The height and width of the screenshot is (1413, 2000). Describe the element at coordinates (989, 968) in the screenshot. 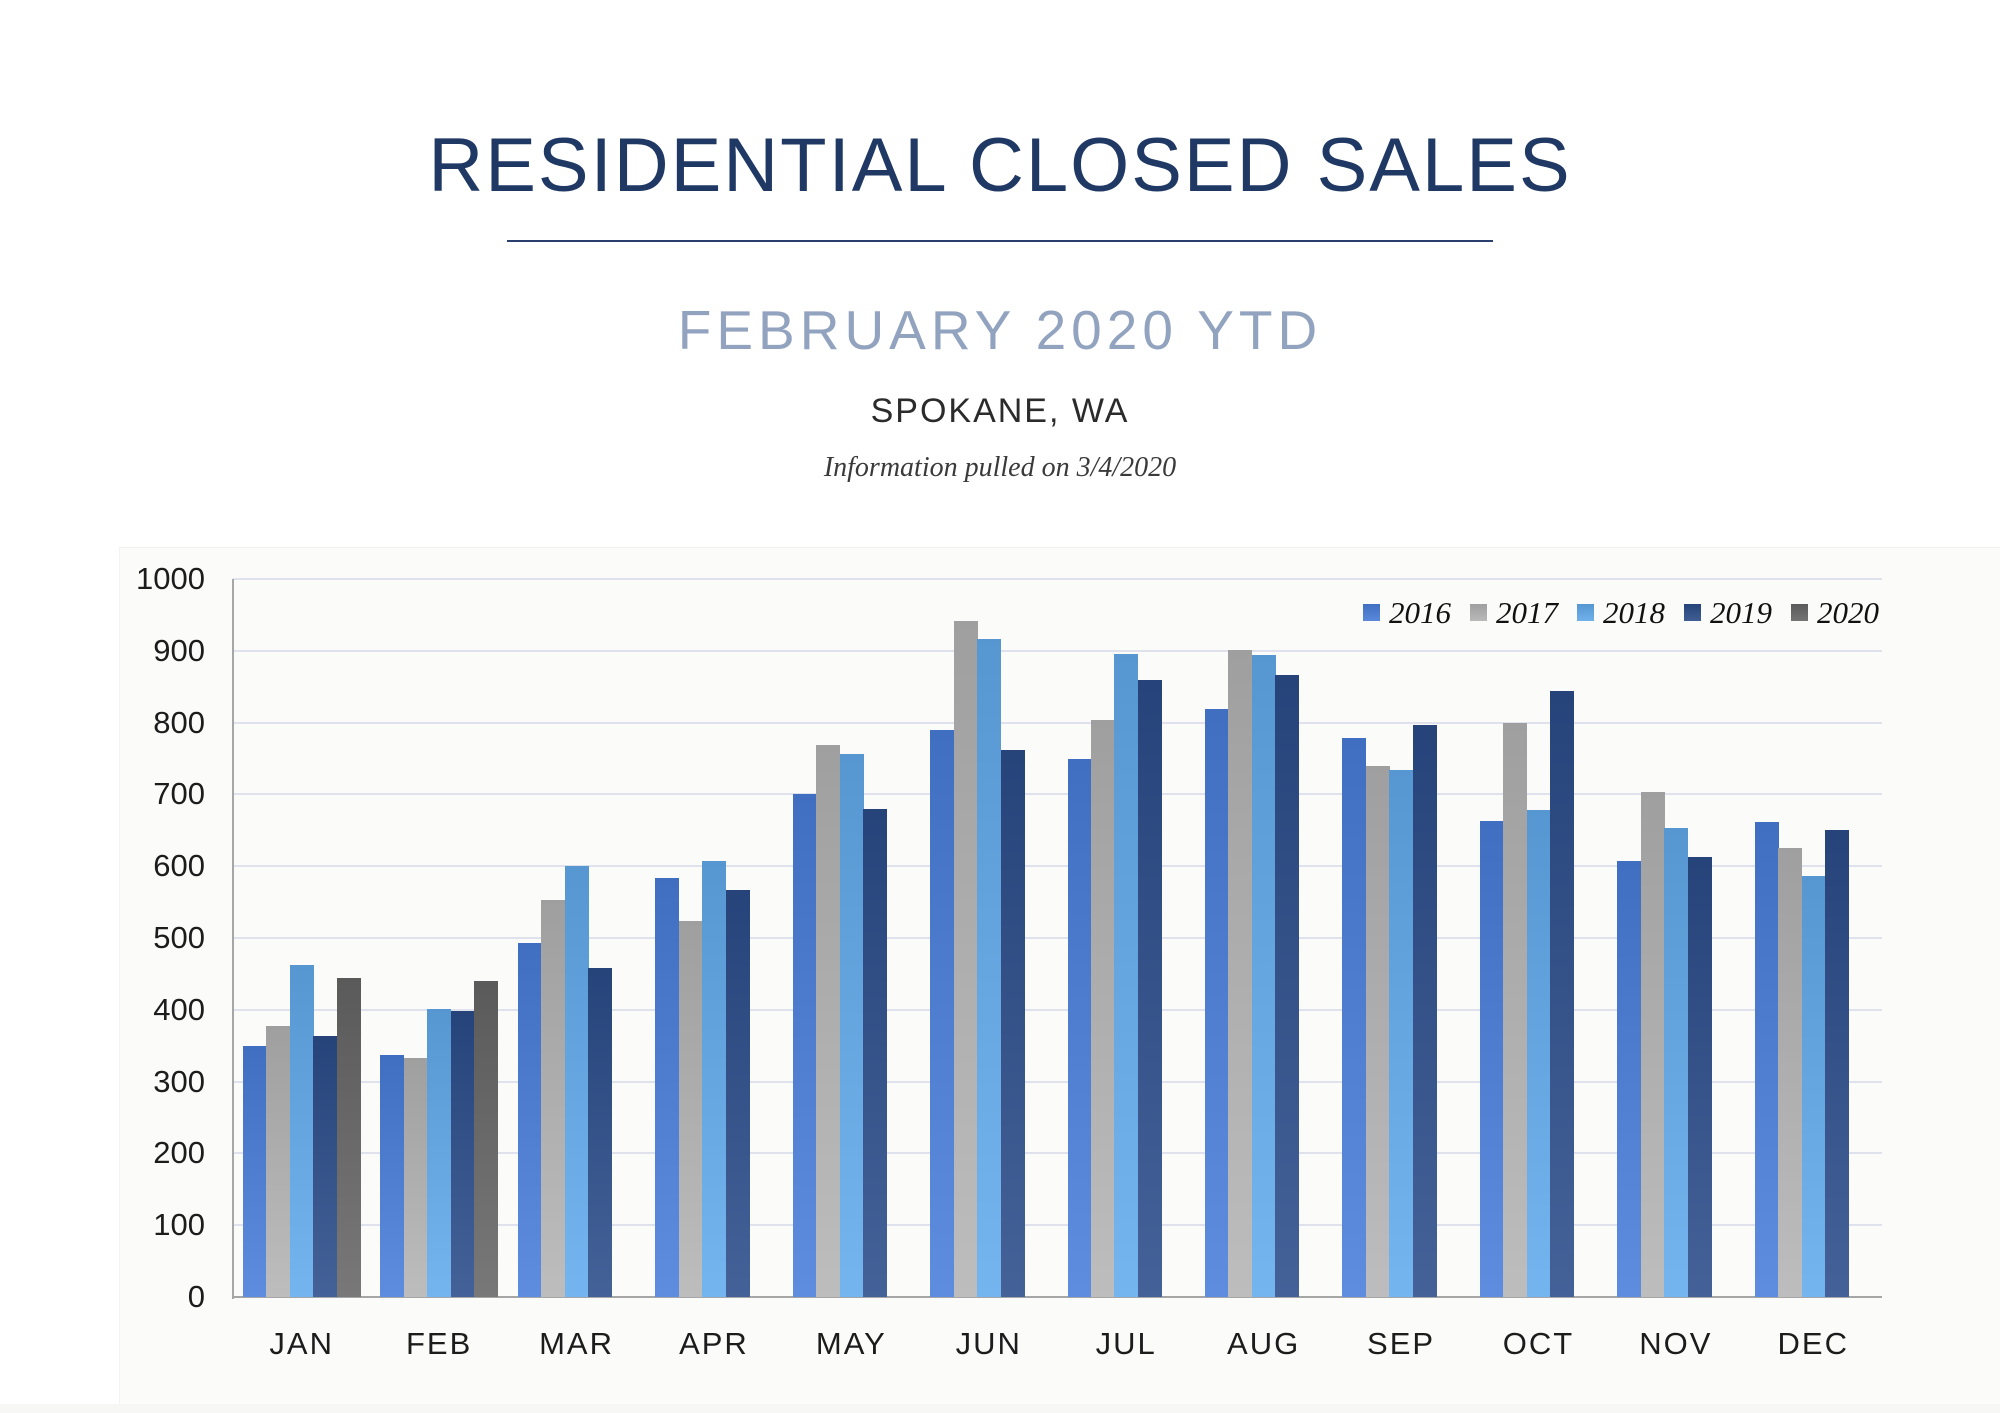

I see `bar-2018-jun` at that location.